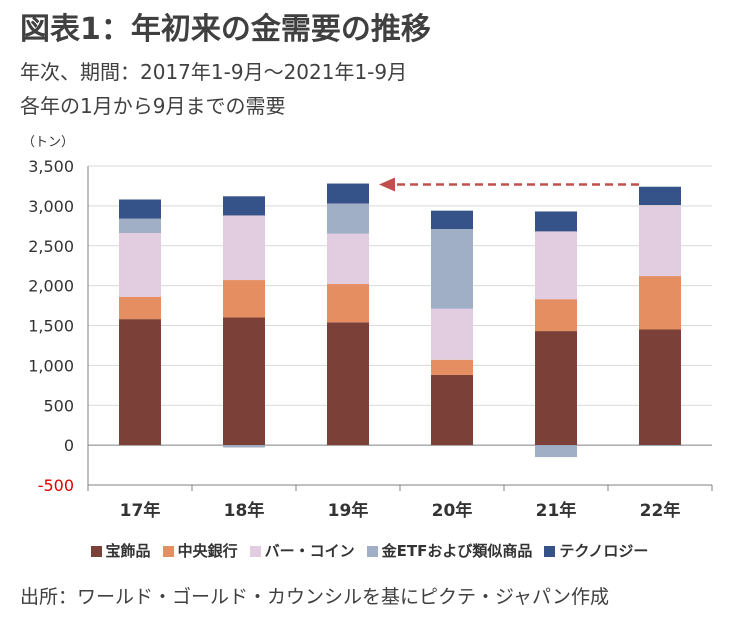  Describe the element at coordinates (48, 142) in the screenshot. I see `y-axis-unit-label: （トン）` at that location.